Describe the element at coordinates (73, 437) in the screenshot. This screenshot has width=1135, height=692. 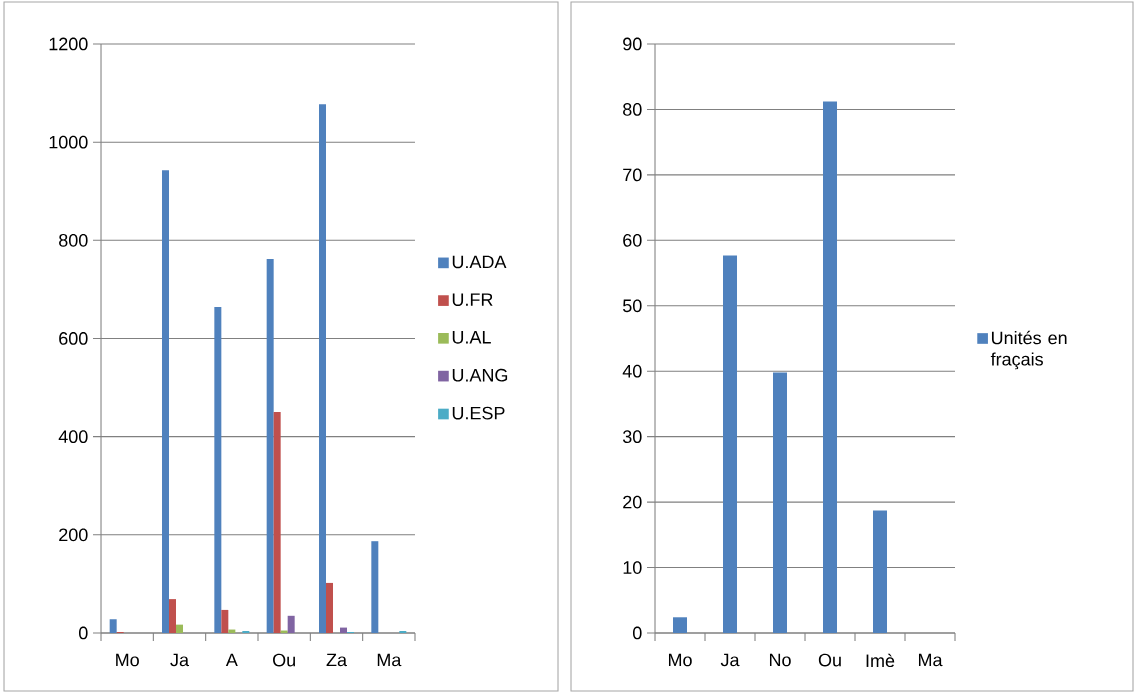
I see `y-tick-label: 400` at that location.